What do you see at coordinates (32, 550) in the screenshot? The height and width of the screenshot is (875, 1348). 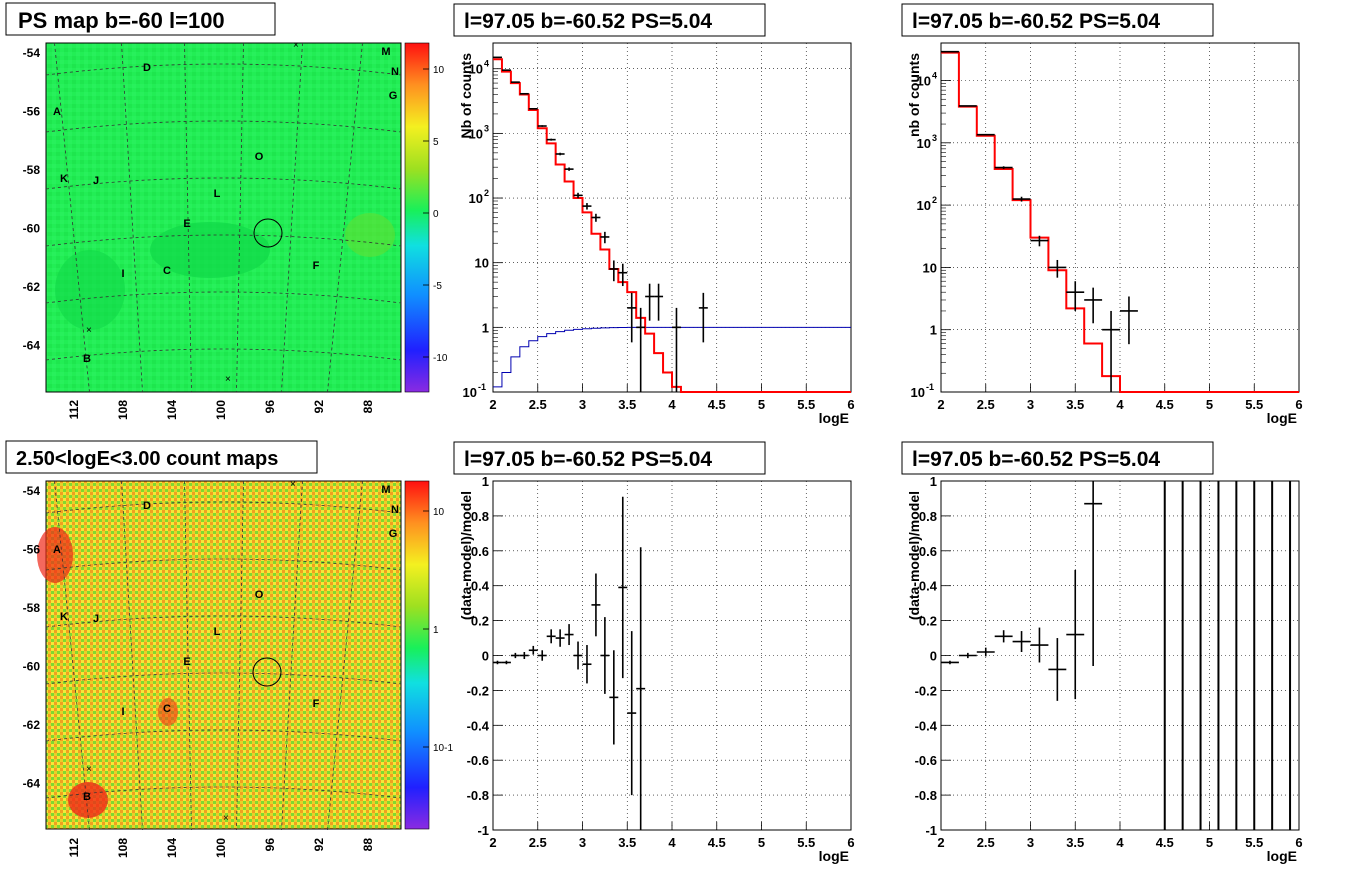 I see `map-y-tick-label: -56` at bounding box center [32, 550].